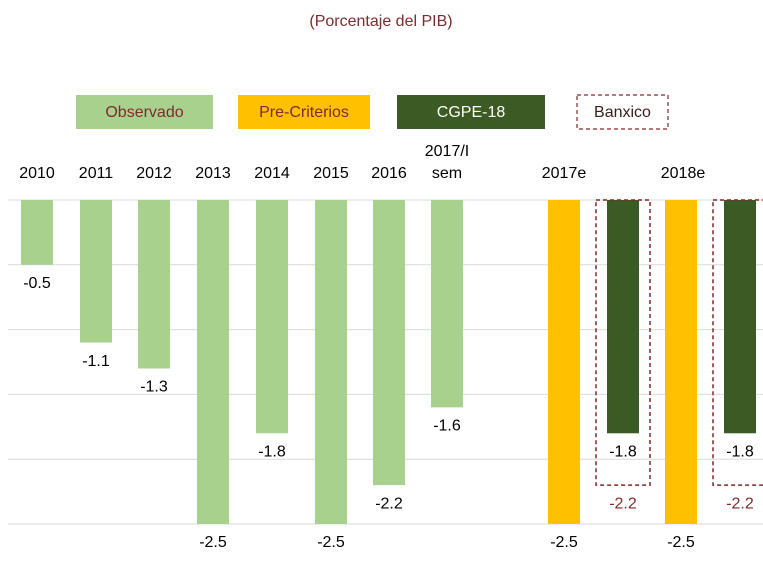 The width and height of the screenshot is (763, 583). Describe the element at coordinates (96, 173) in the screenshot. I see `x-tick-label: 2011` at that location.